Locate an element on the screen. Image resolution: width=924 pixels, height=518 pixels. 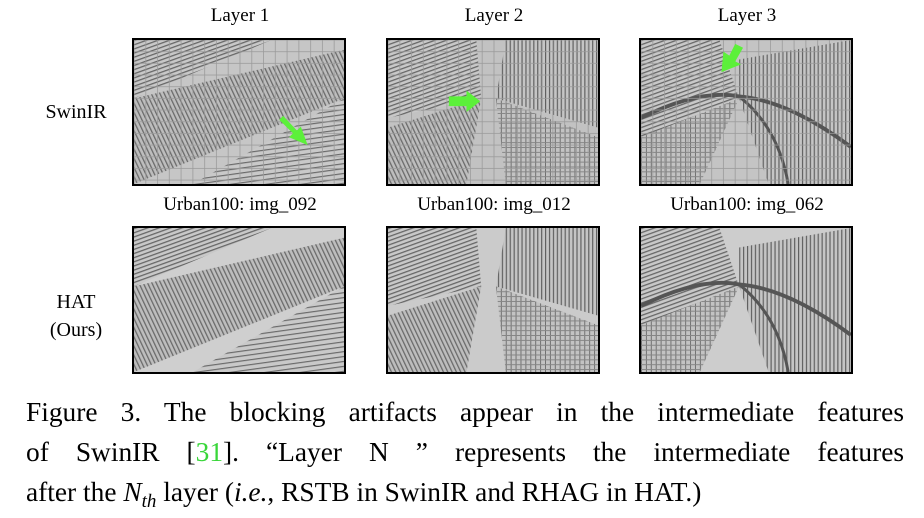
caption-line-3-mid: layer ( is located at coordinates (195, 492).